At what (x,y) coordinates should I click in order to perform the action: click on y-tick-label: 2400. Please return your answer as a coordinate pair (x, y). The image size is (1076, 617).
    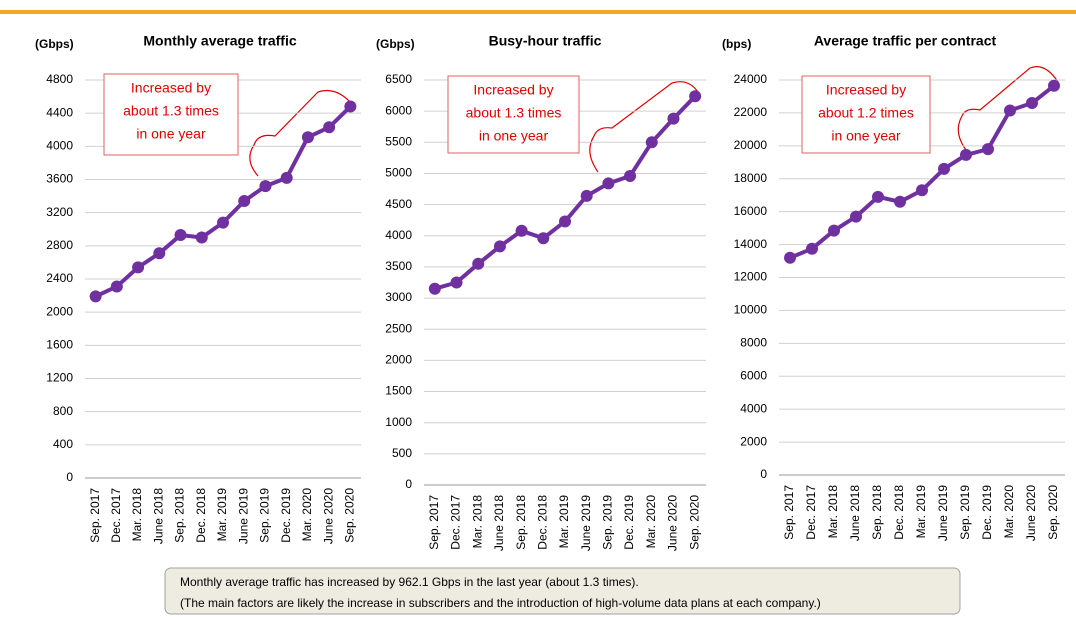
    Looking at the image, I should click on (59, 278).